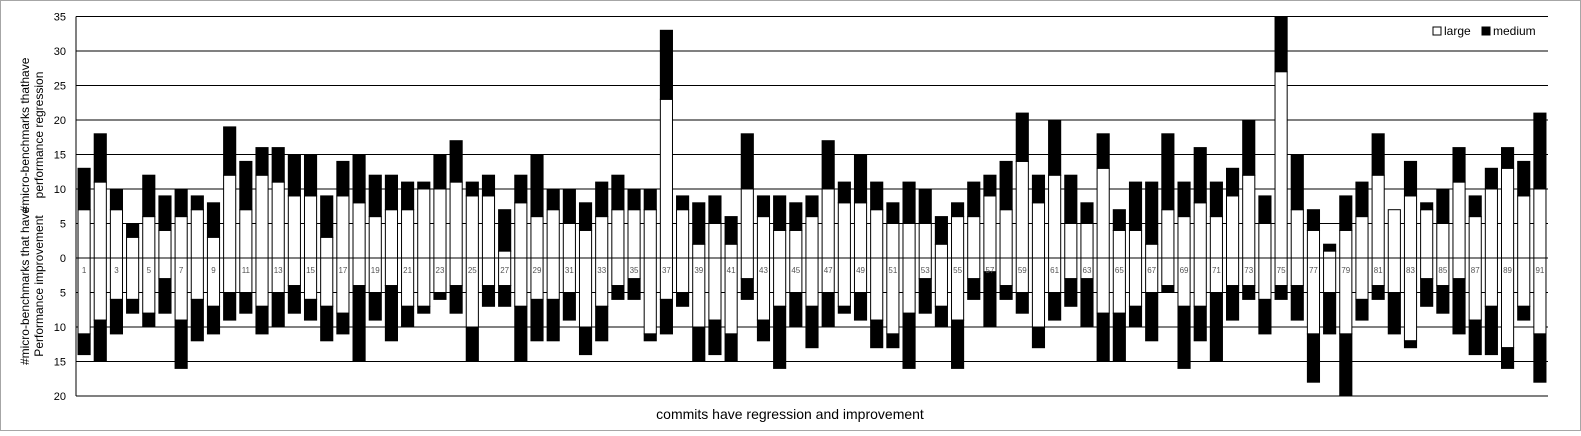  Describe the element at coordinates (375, 270) in the screenshot. I see `category-label-19: 19` at that location.